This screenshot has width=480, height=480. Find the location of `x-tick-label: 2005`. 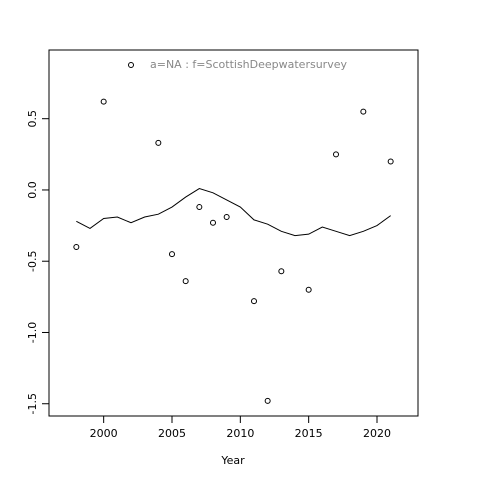

x-tick-label: 2005 is located at coordinates (172, 433).